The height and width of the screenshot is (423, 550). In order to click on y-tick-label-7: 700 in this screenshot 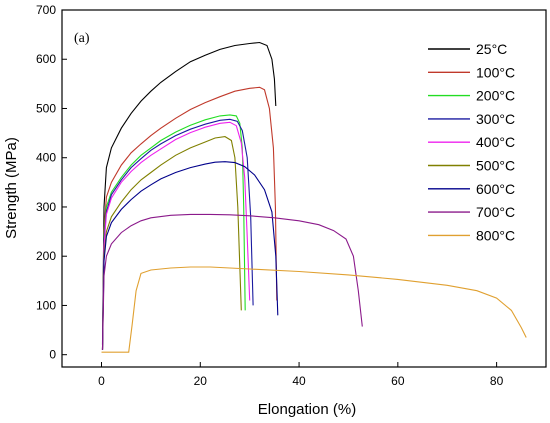, I will do `click(46, 10)`.